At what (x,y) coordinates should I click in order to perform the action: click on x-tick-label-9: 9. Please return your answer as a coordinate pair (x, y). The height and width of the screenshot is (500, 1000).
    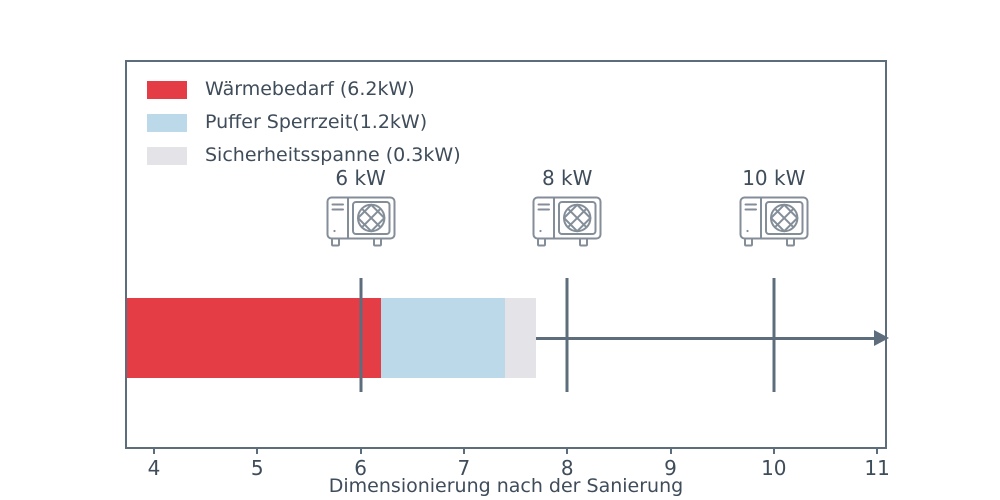
    Looking at the image, I should click on (670, 468).